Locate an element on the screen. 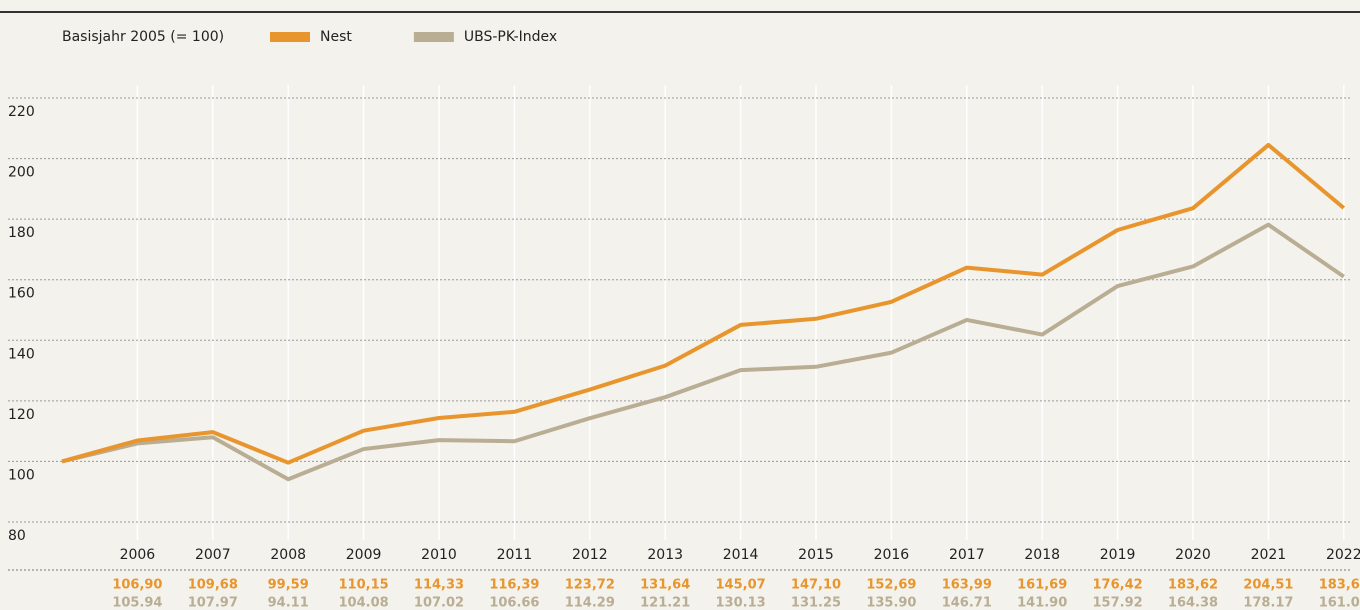  y-tick-label: 140 is located at coordinates (21, 354).